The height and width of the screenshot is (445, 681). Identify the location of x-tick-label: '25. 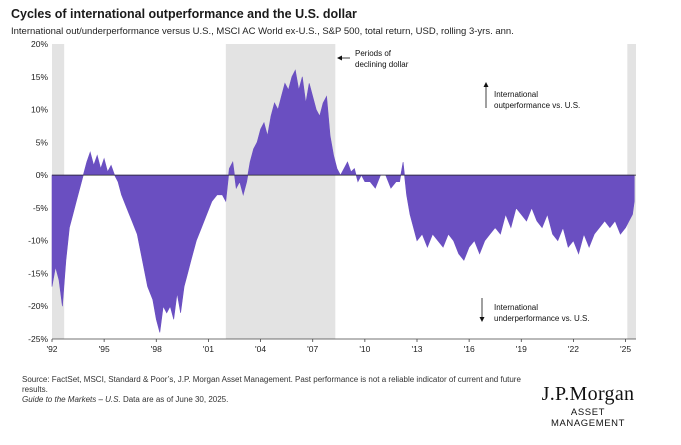
(625, 349).